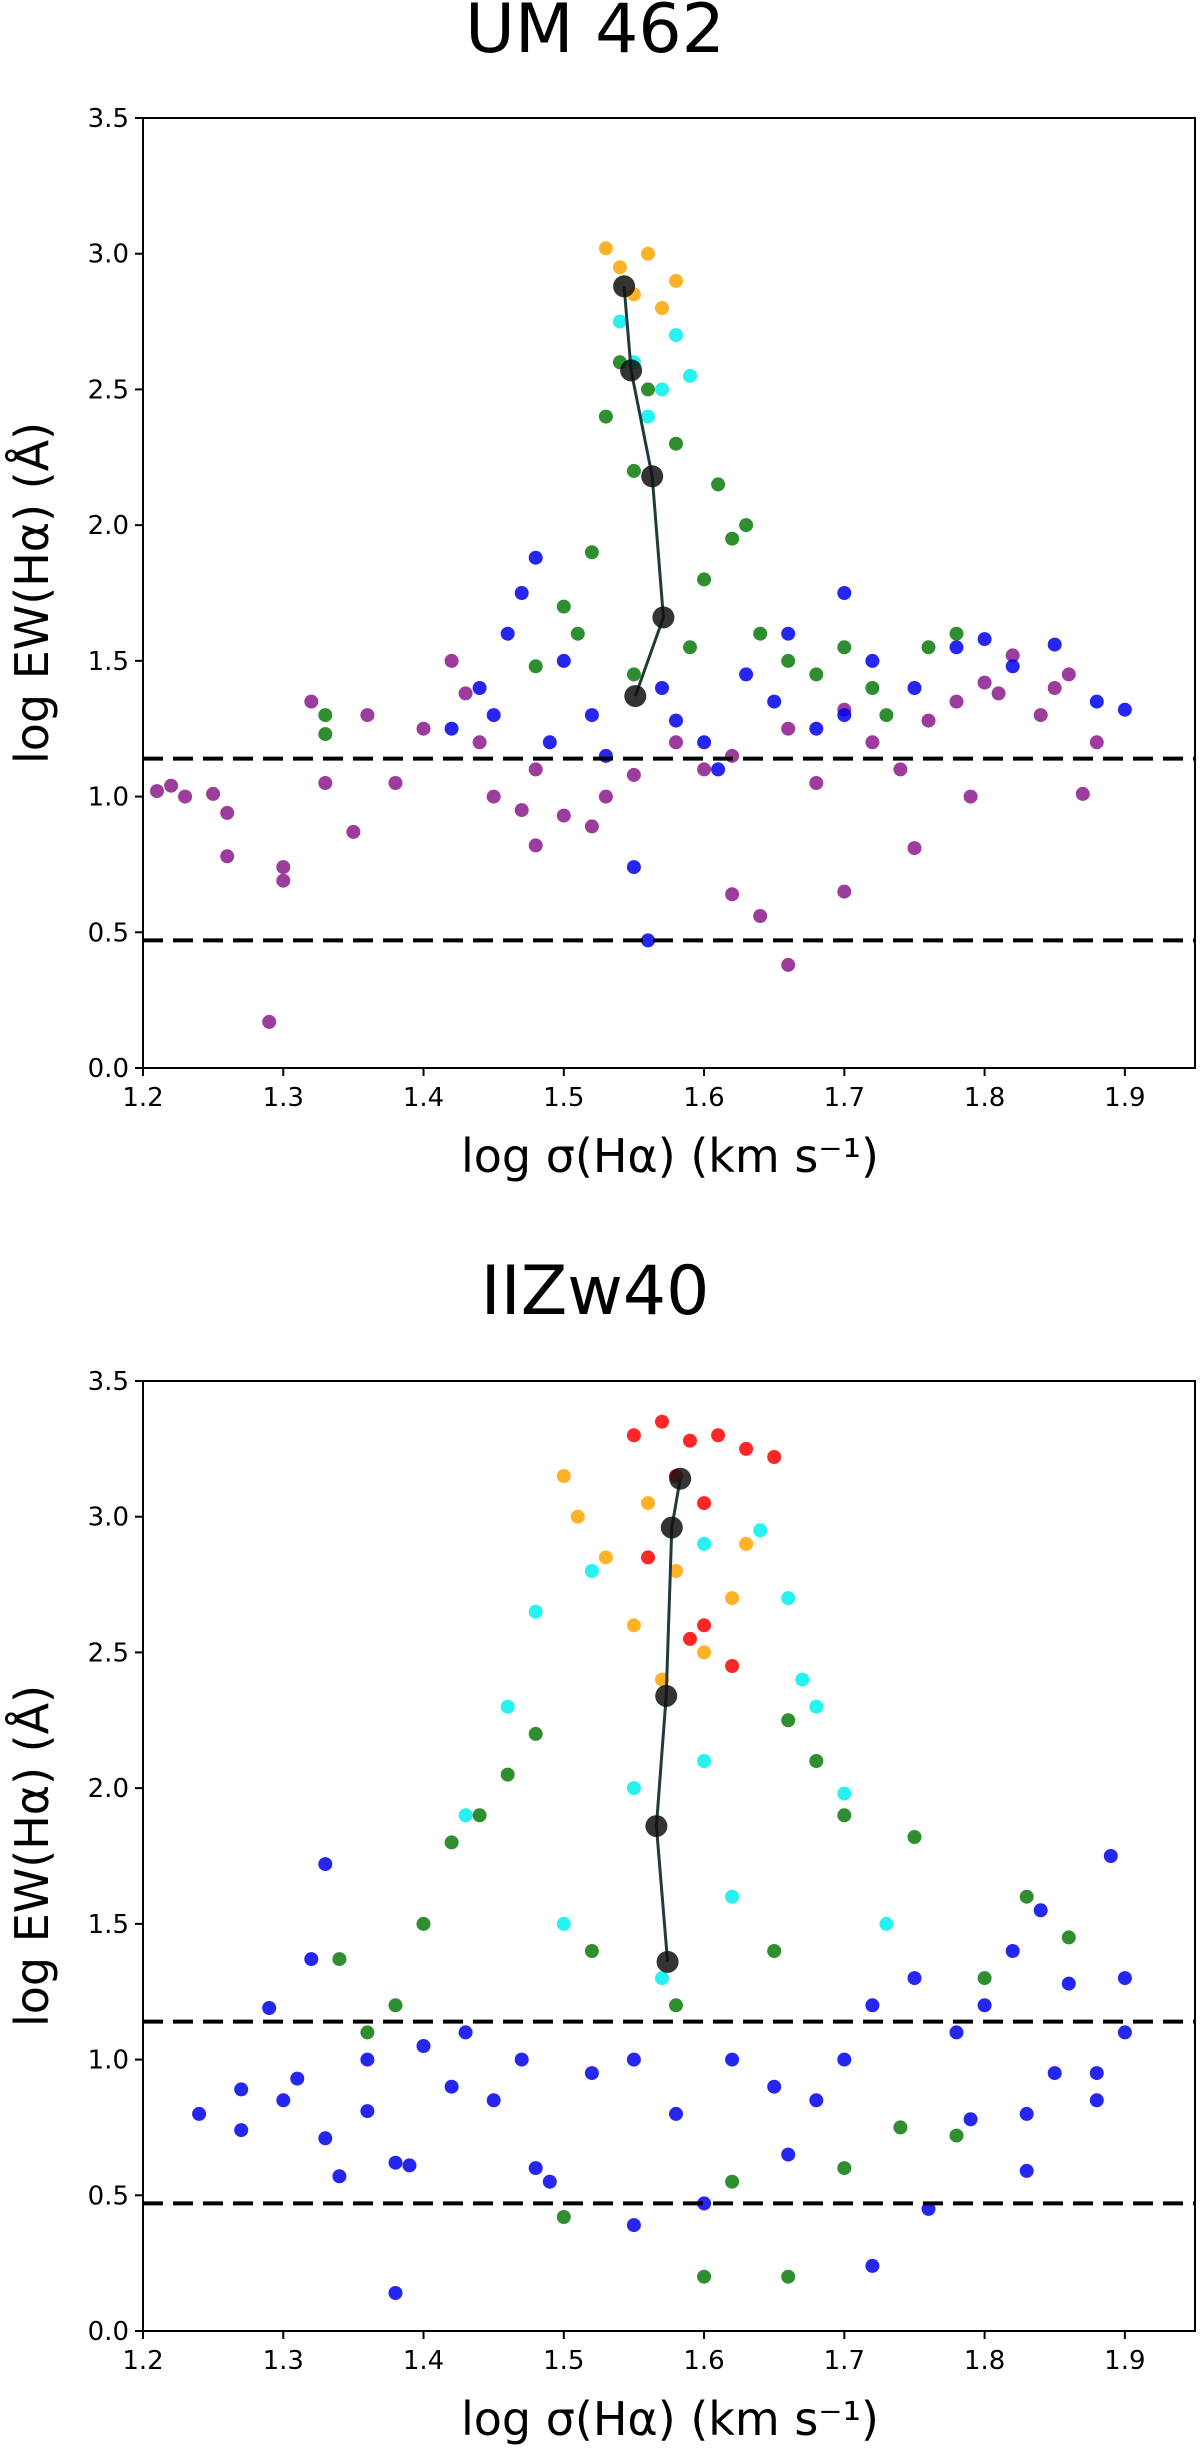  I want to click on y-tick-label: 0.5, so click(108, 933).